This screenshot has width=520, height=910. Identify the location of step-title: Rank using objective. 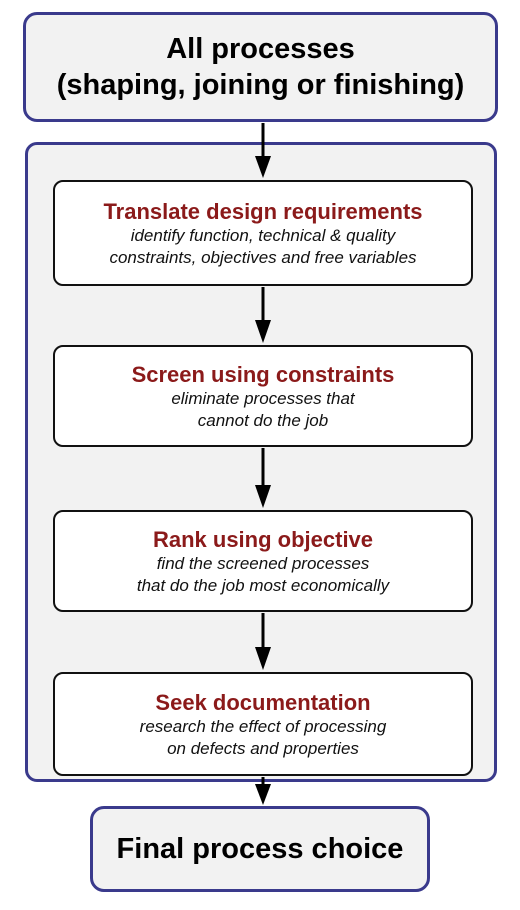
(263, 539).